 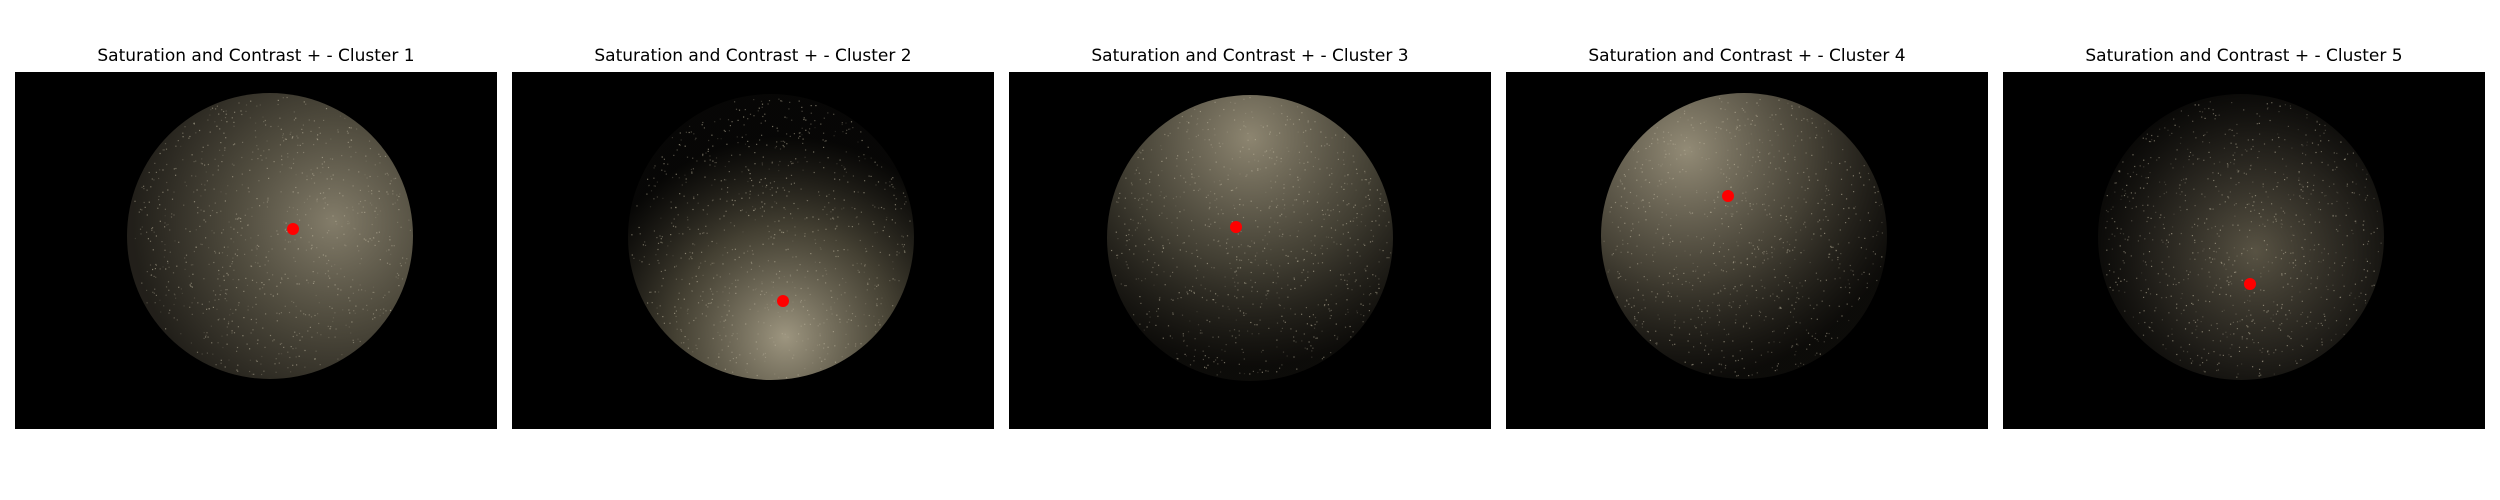 I want to click on panel-title: Saturation and Contrast + - Cluster 5, so click(x=2244, y=56).